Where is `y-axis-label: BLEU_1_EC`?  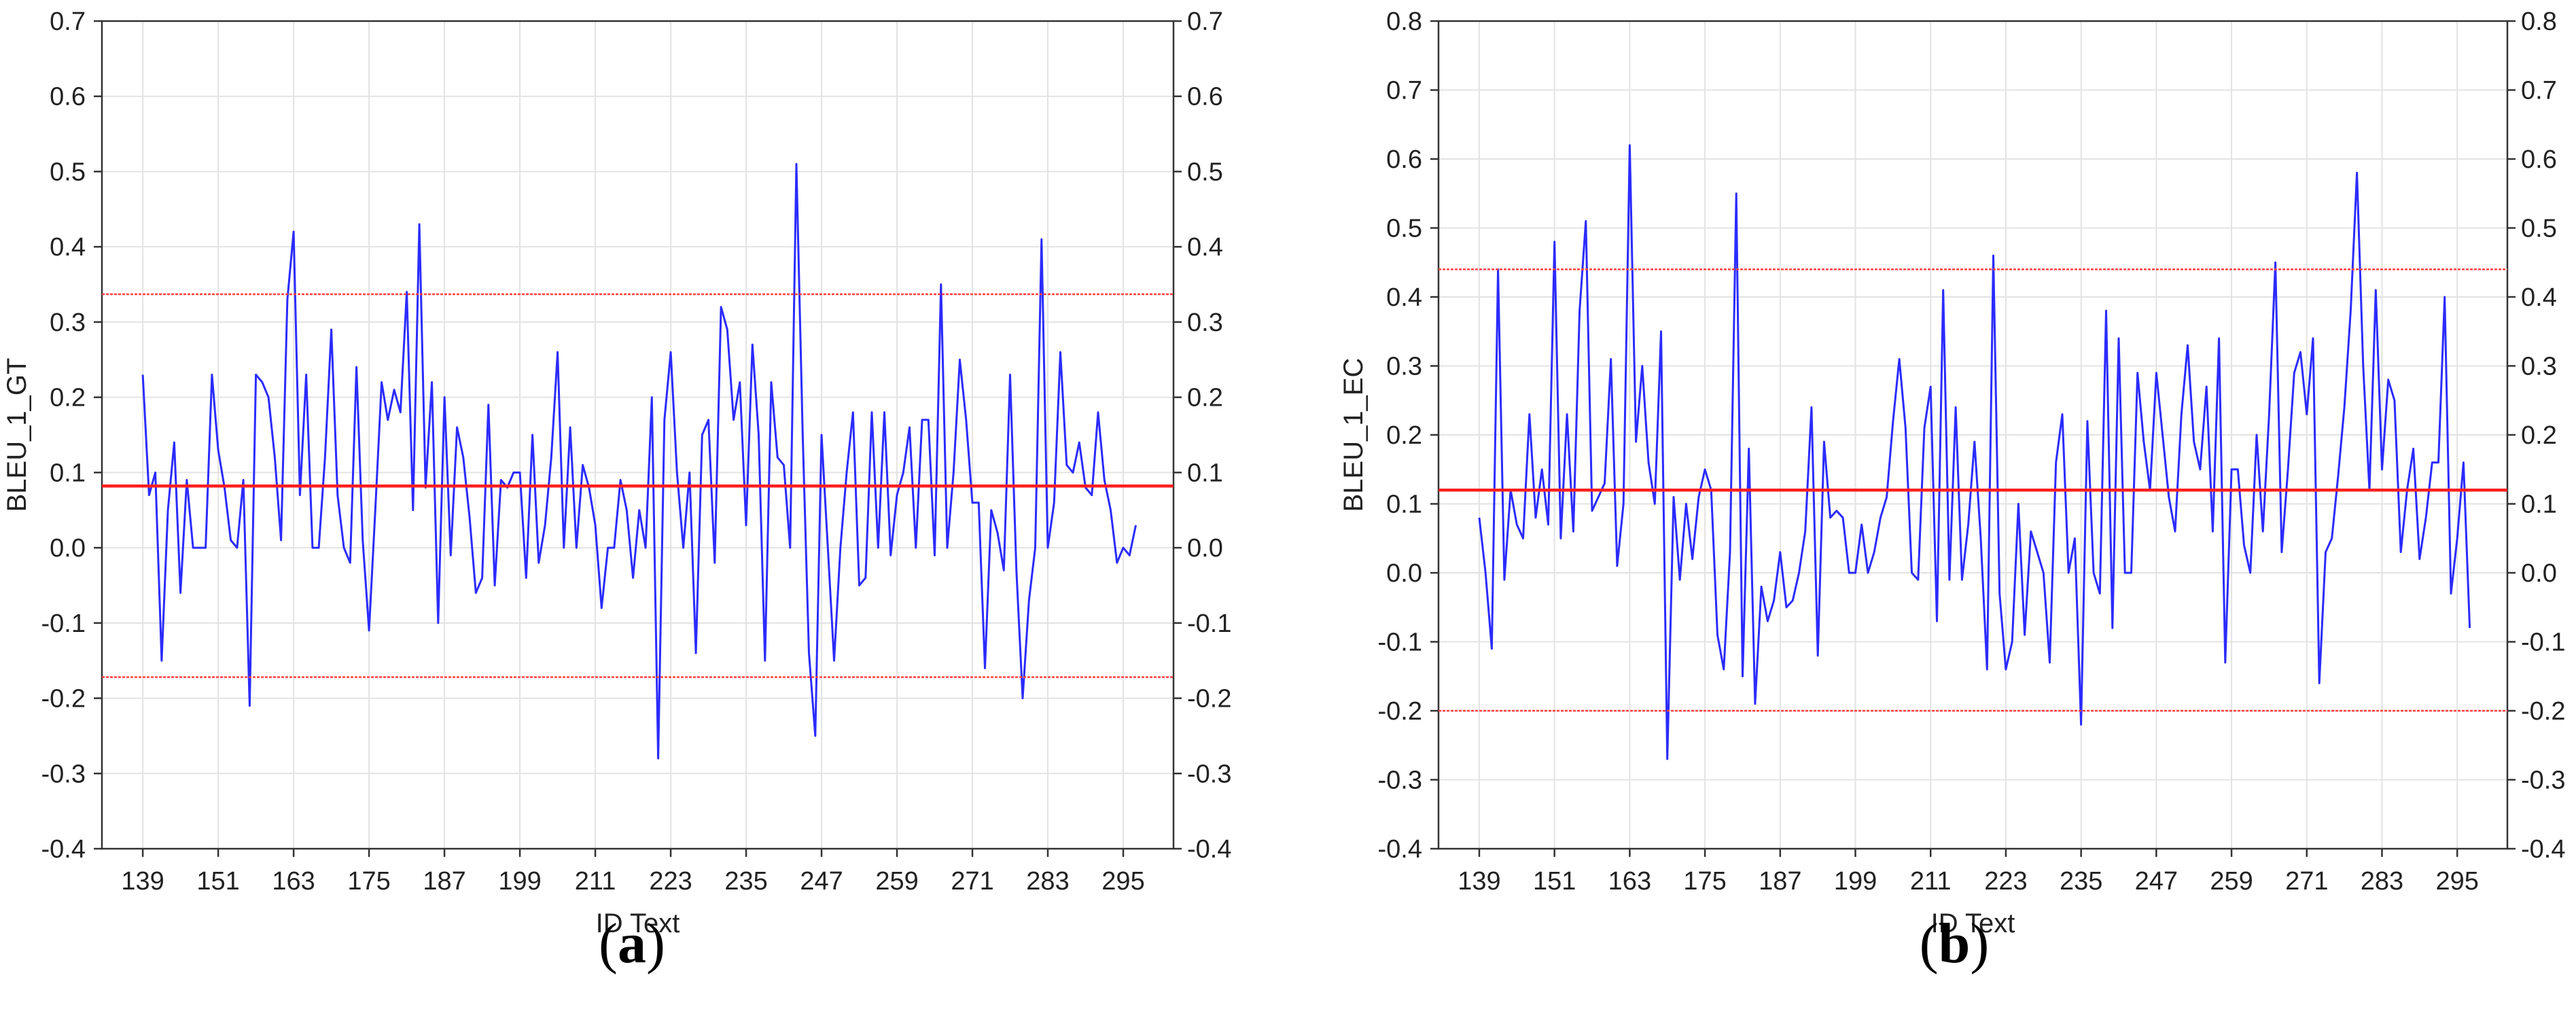 y-axis-label: BLEU_1_EC is located at coordinates (1354, 435).